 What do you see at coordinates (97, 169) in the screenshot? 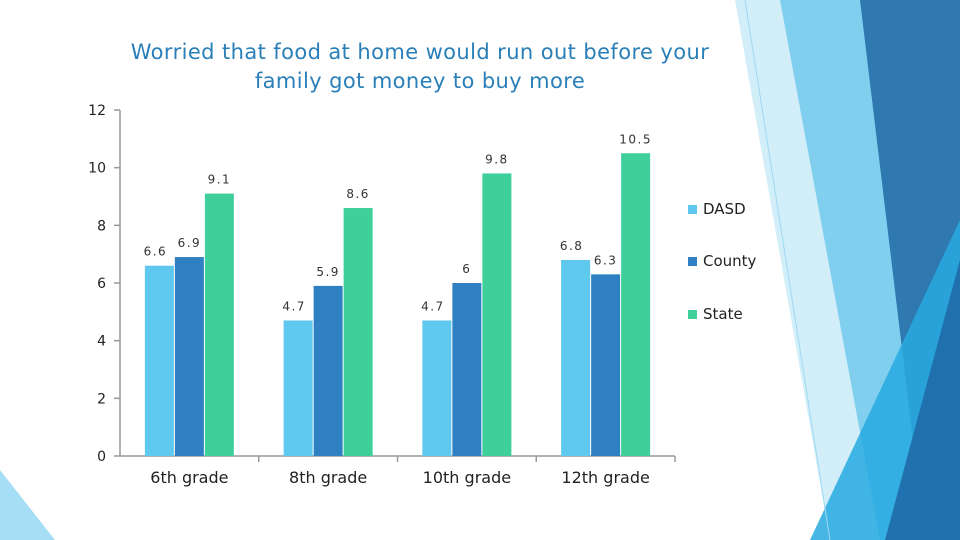
I see `y-tick-label: 10` at bounding box center [97, 169].